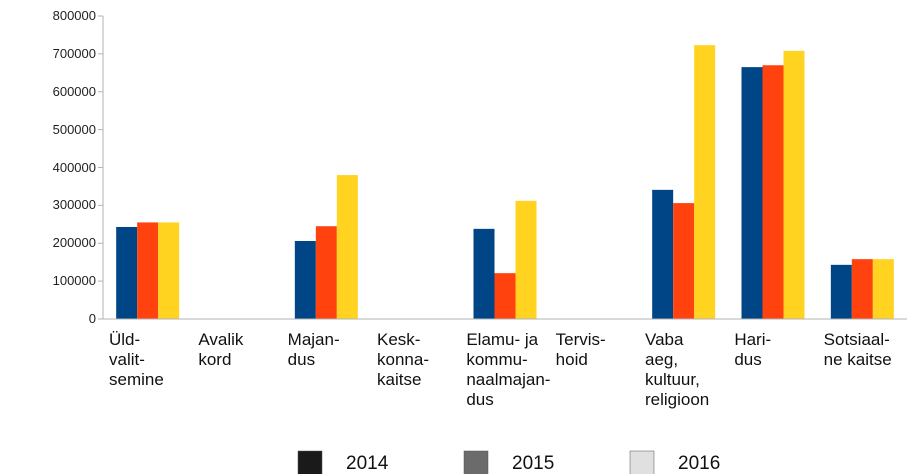  What do you see at coordinates (74, 15) in the screenshot?
I see `y-tick-label: 800000` at bounding box center [74, 15].